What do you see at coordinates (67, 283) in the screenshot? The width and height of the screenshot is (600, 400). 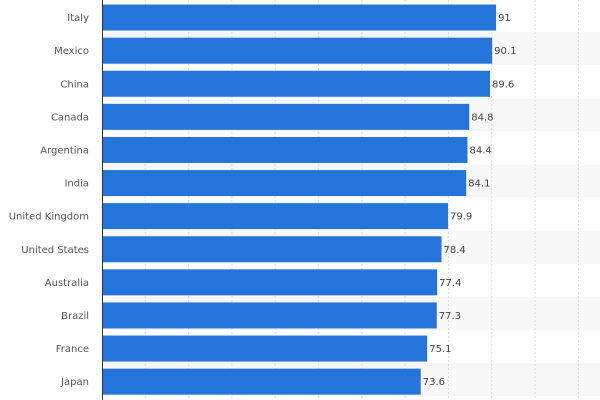 I see `category-label: Australia` at bounding box center [67, 283].